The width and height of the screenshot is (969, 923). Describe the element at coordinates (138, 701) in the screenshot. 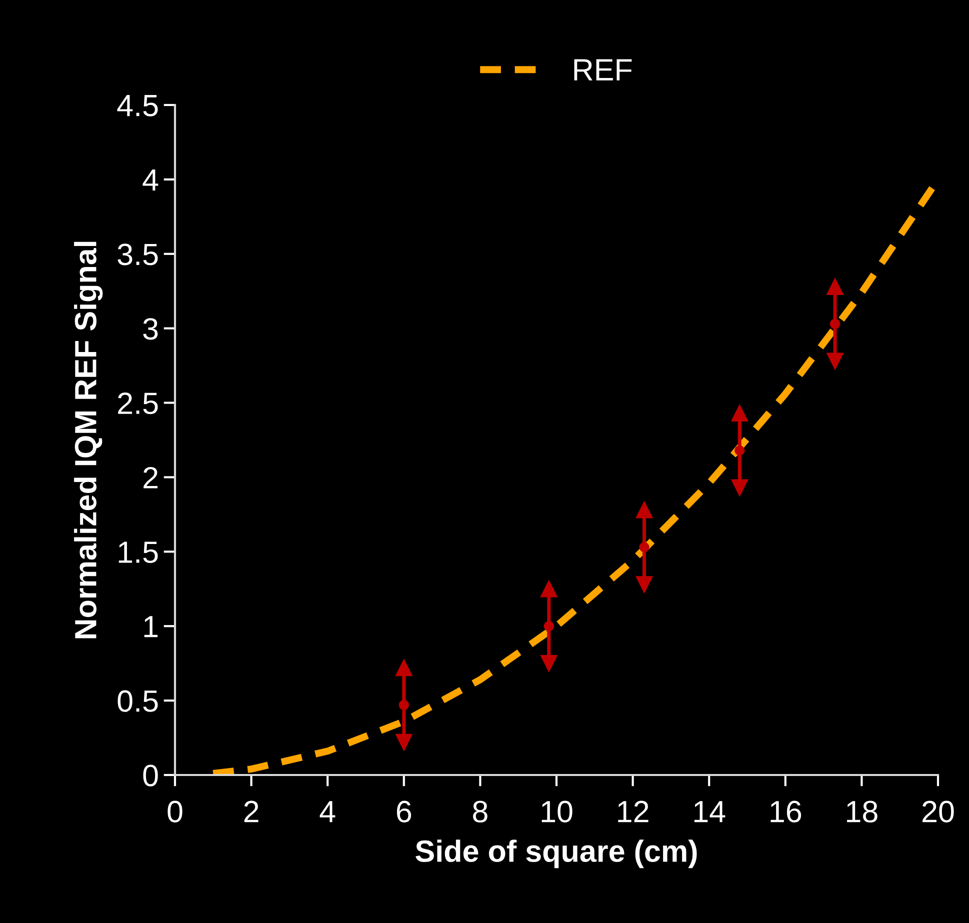

I see `y-tick-label: 0.5` at that location.